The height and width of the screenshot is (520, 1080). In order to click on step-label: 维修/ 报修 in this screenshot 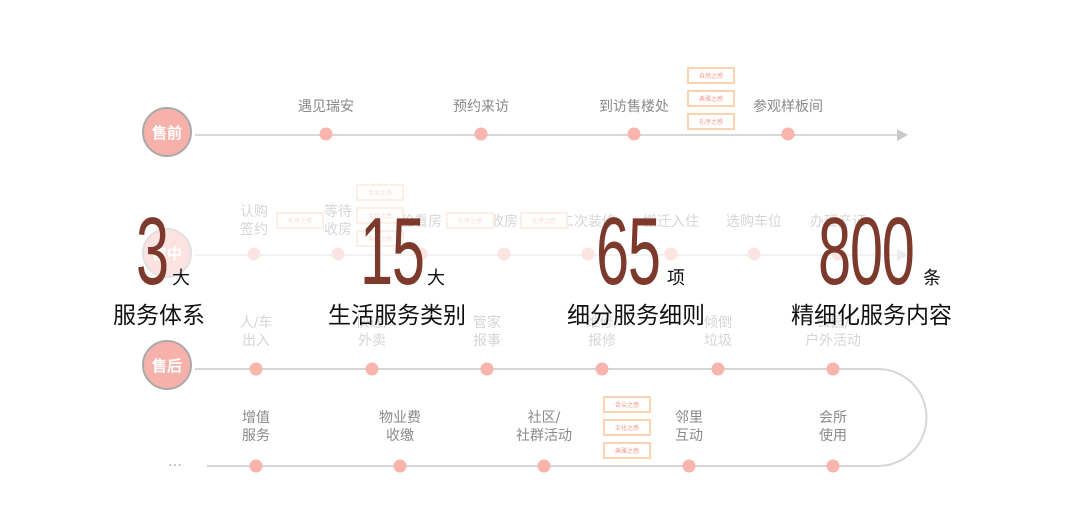, I will do `click(602, 332)`.